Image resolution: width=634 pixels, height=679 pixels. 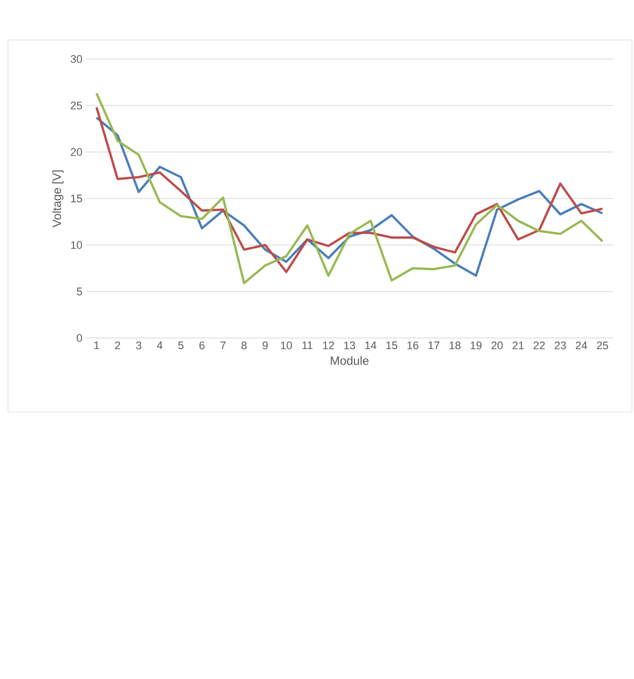 What do you see at coordinates (76, 106) in the screenshot?
I see `y-tick-label: 25` at bounding box center [76, 106].